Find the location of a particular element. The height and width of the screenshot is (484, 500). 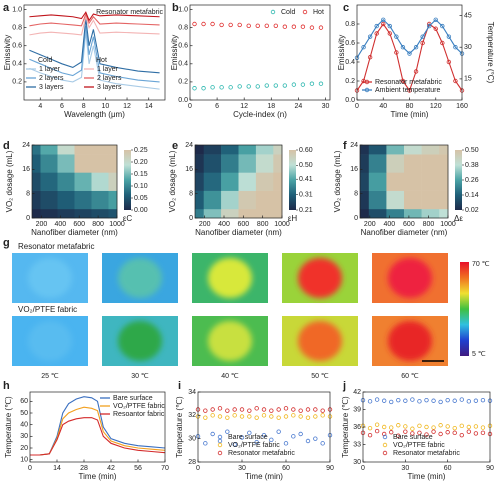

column-label: 60 ℃ is located at coordinates (410, 376).